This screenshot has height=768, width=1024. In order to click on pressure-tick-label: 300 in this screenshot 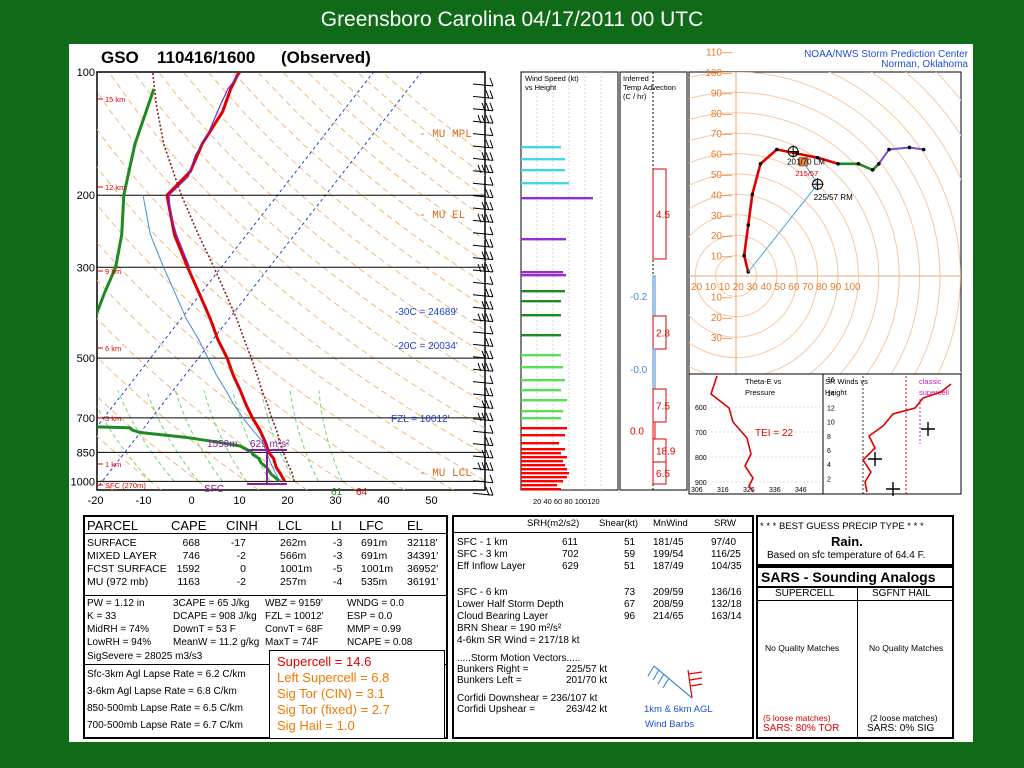, I will do `click(86, 268)`.